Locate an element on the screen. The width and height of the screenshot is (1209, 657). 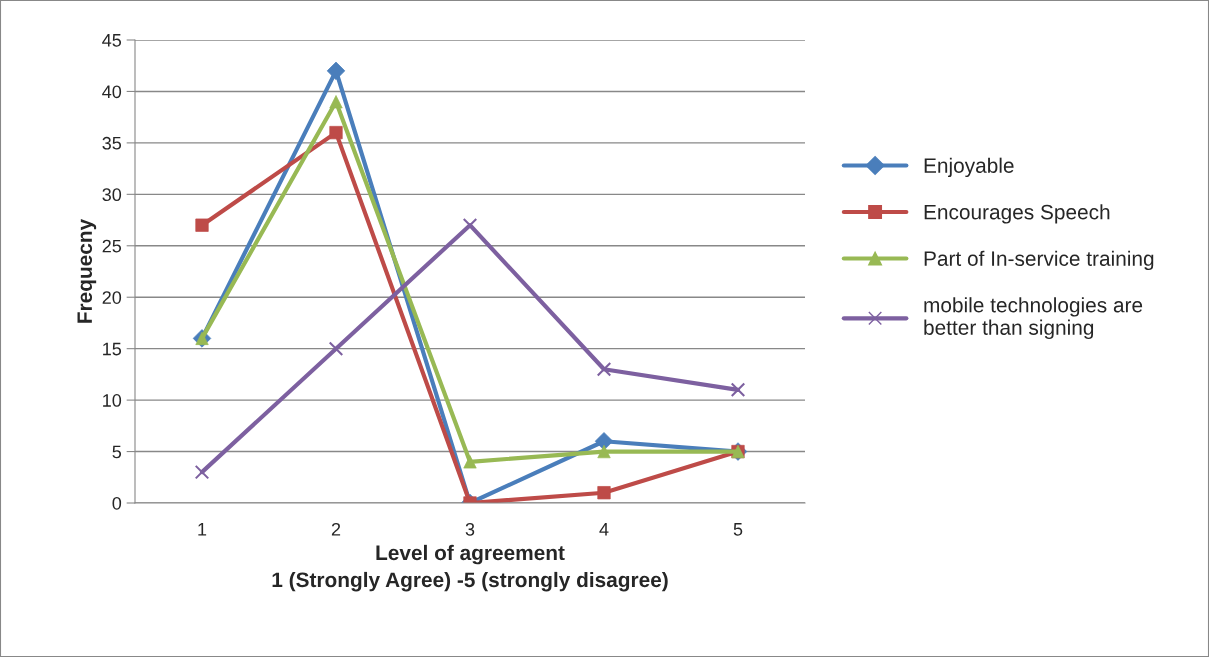
y-tick-label: 0 is located at coordinates (117, 503).